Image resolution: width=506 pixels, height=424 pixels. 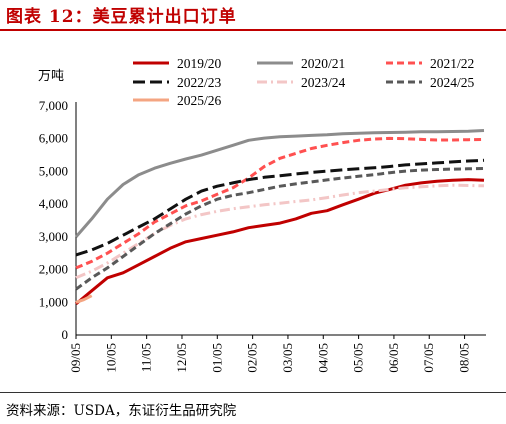 What do you see at coordinates (58, 220) in the screenshot?
I see `y-axis: 7,000 6,000 5,000 4,000 3,000 2,000 1,000 0` at bounding box center [58, 220].